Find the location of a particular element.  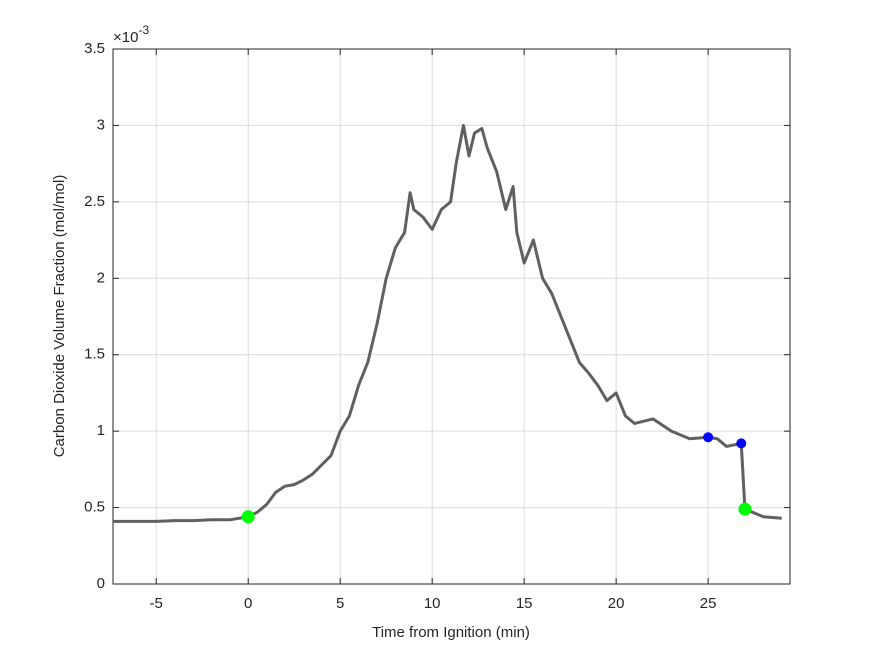

y-tick-label: 1.5 is located at coordinates (94, 354).